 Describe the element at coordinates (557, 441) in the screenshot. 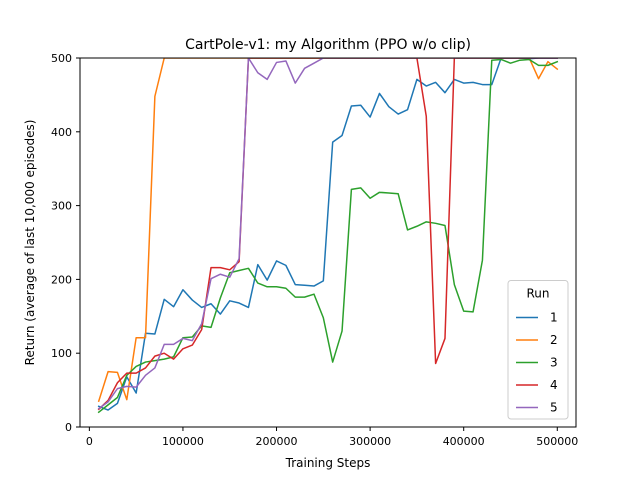

I see `x-tick-label: 500000` at that location.